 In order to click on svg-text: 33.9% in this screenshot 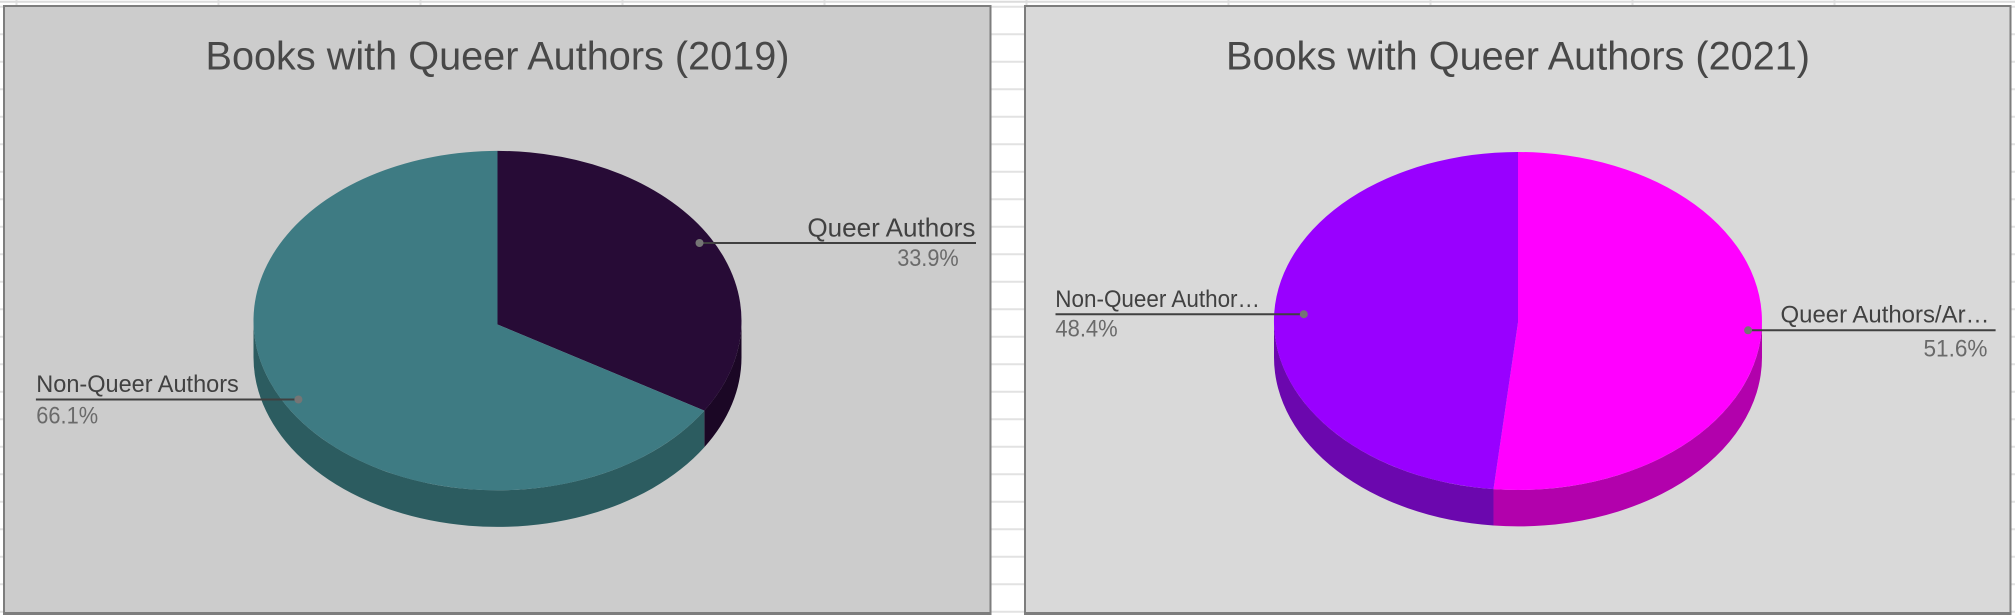, I will do `click(928, 258)`.